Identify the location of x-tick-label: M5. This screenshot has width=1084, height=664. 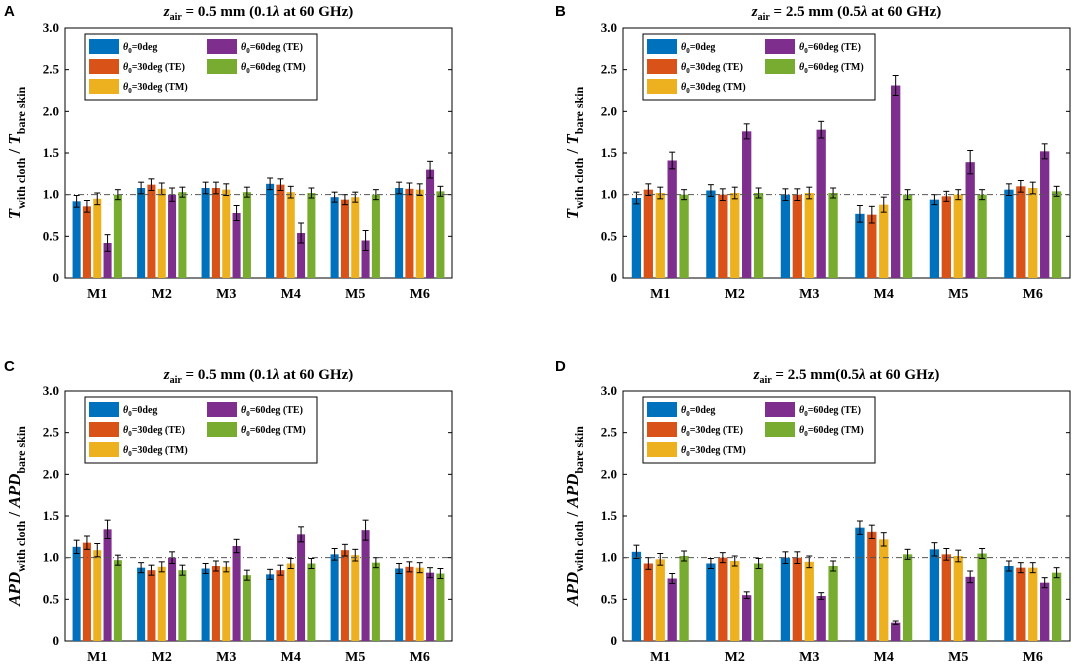
(958, 294).